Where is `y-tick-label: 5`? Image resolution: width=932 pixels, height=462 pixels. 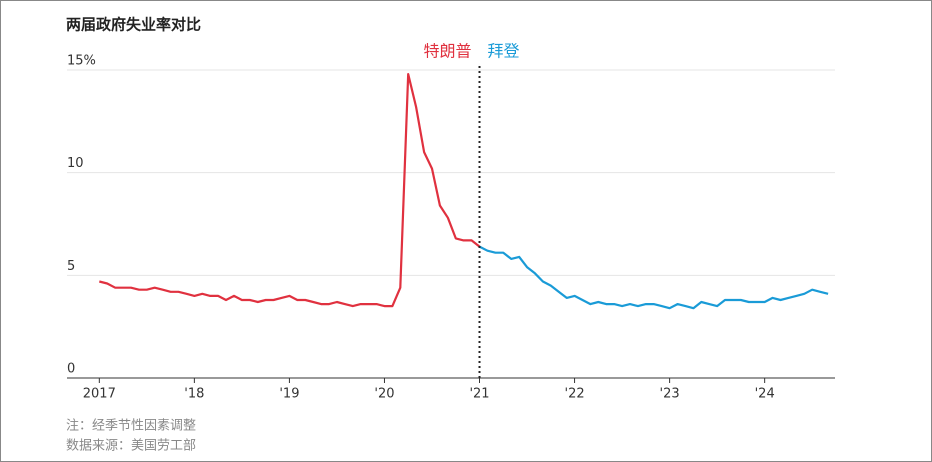 y-tick-label: 5 is located at coordinates (71, 266).